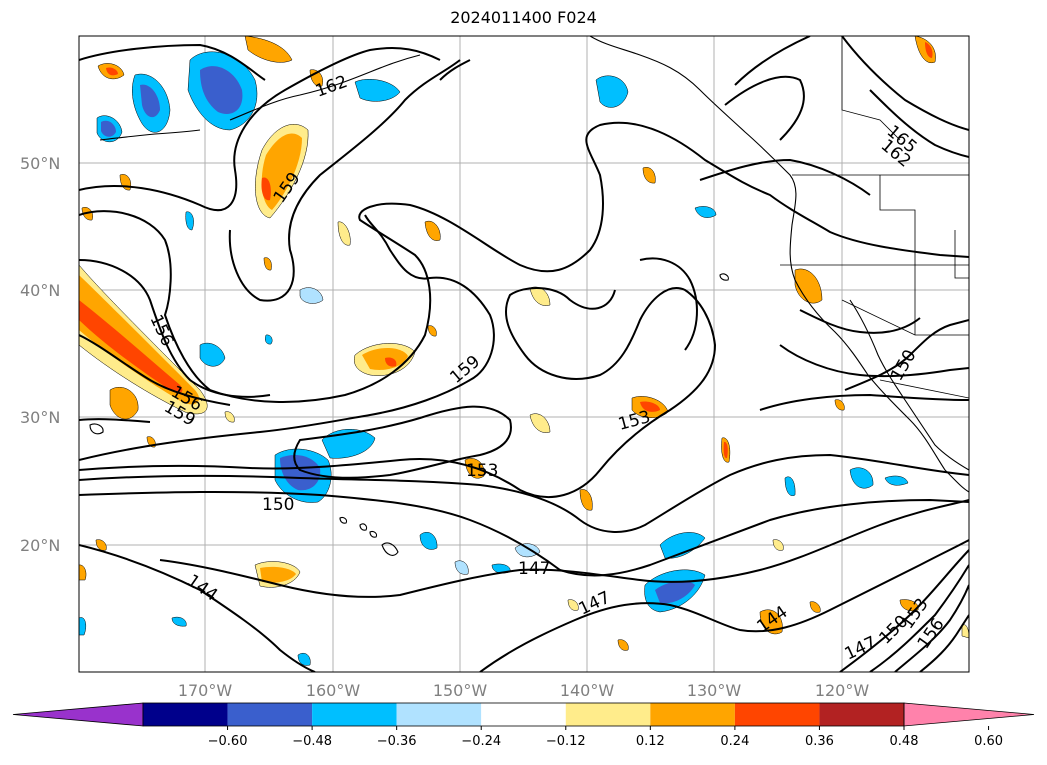  I want to click on colorbar-tick-label: 0.48, so click(904, 741).